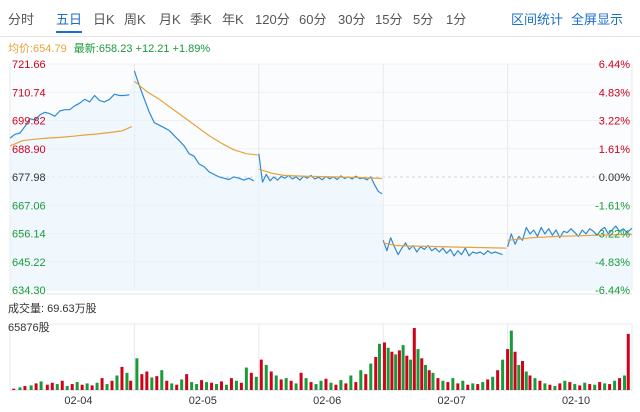 This screenshot has width=640, height=412. What do you see at coordinates (29, 291) in the screenshot?
I see `price-tick-label: 634.30` at bounding box center [29, 291].